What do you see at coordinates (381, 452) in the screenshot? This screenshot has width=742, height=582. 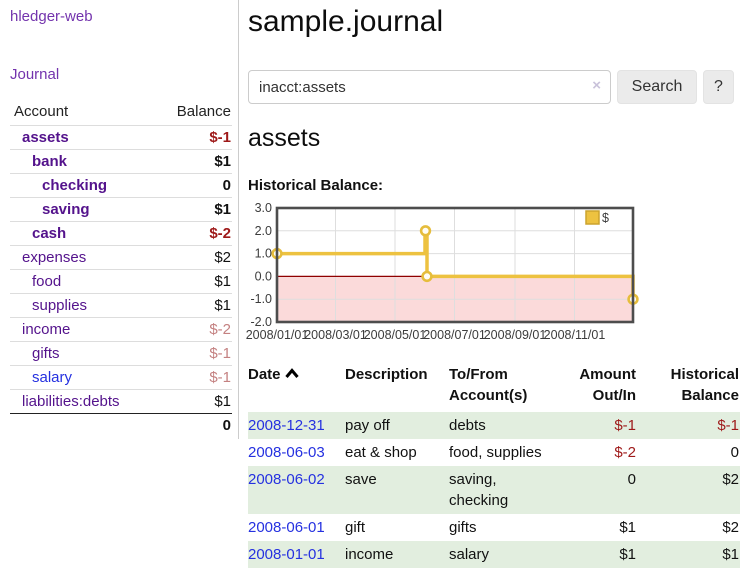 I see `transaction-description: eat & shop` at bounding box center [381, 452].